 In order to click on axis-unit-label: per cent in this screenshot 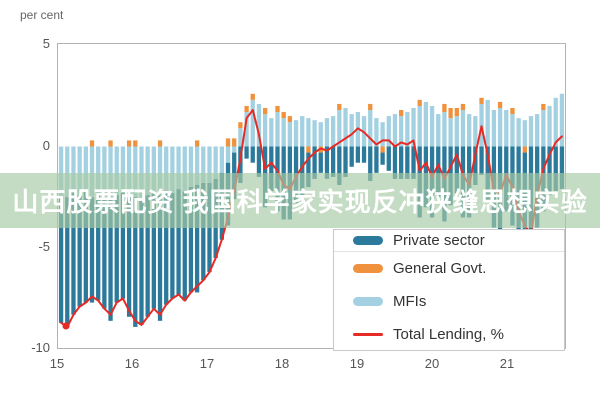, I will do `click(42, 15)`.